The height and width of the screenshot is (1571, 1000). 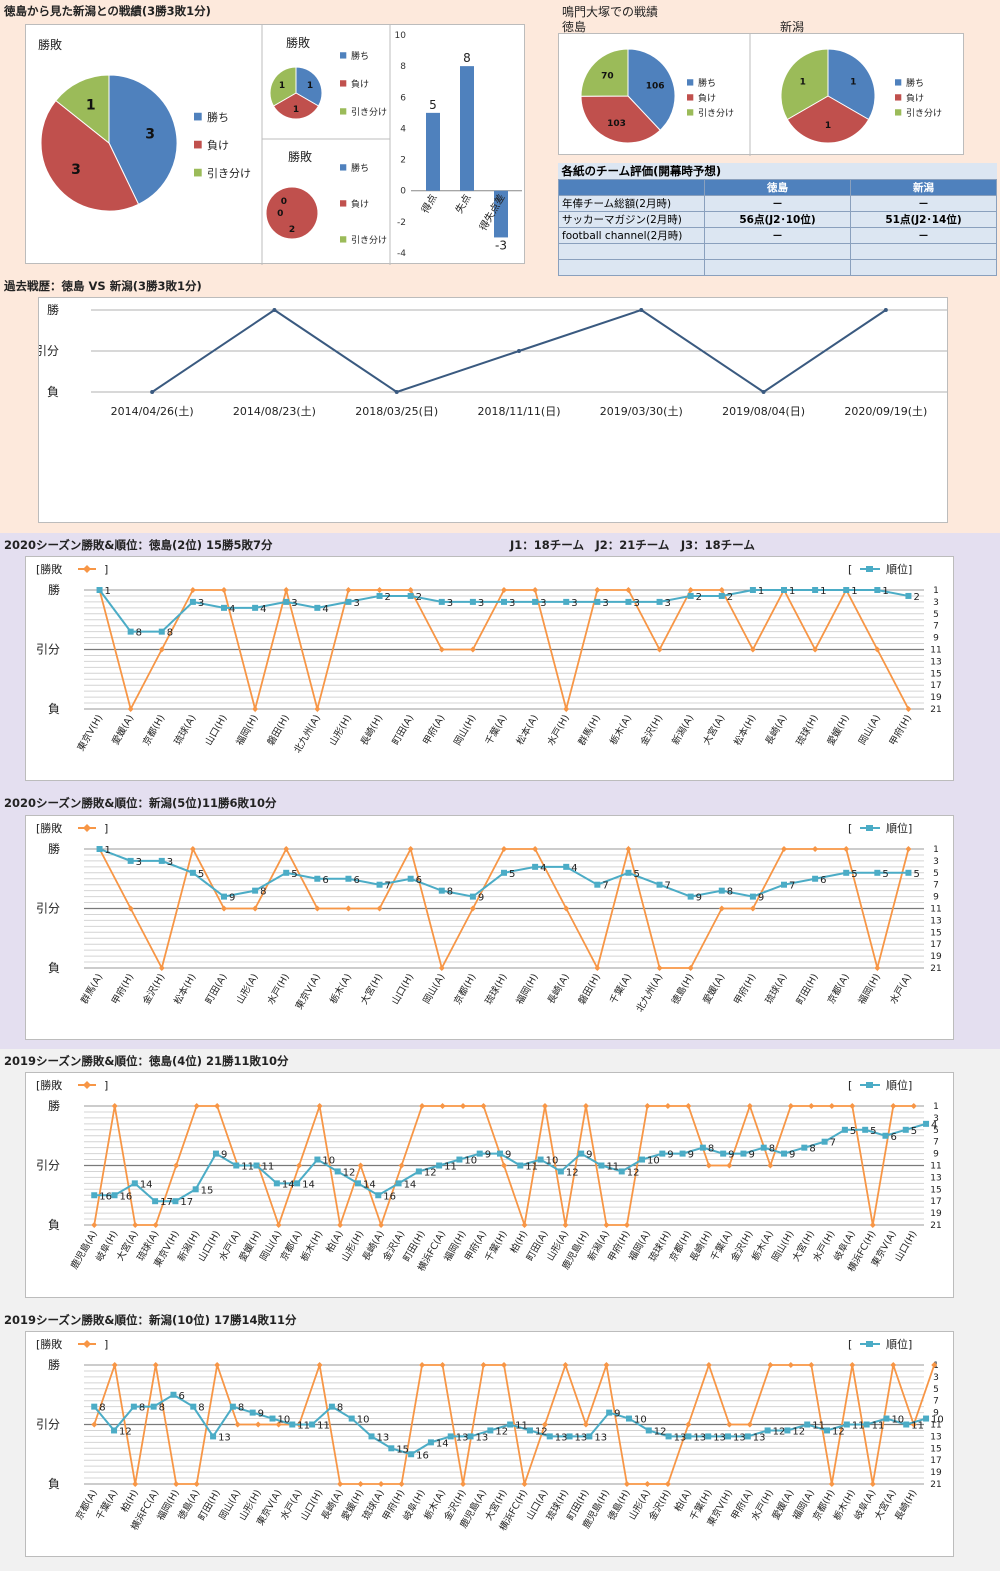 What do you see at coordinates (369, 240) in the screenshot?
I see `pie3-legend-label: 引き分け` at bounding box center [369, 240].